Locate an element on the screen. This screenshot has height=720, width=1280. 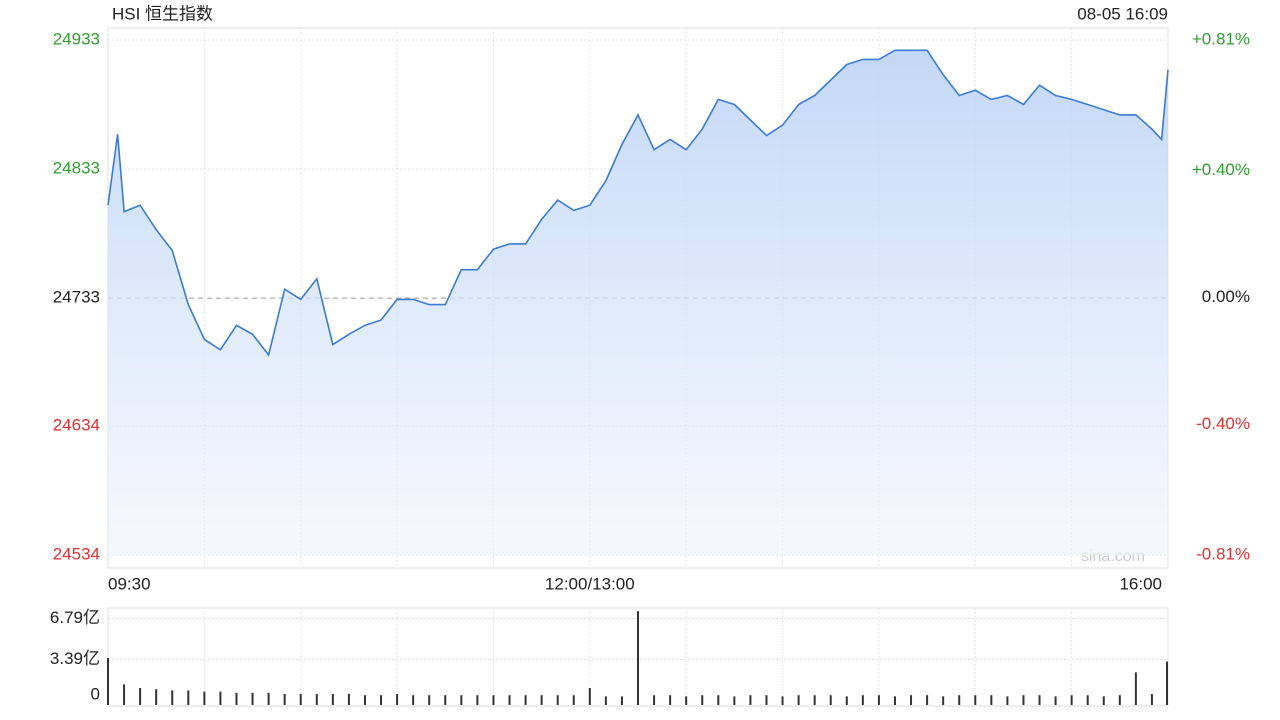
chart-title: HSI 恒生指数 is located at coordinates (162, 13).